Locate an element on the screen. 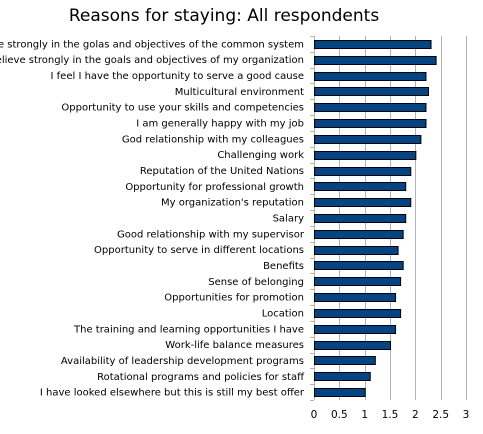 The height and width of the screenshot is (434, 483). category-label: Benefits is located at coordinates (283, 266).